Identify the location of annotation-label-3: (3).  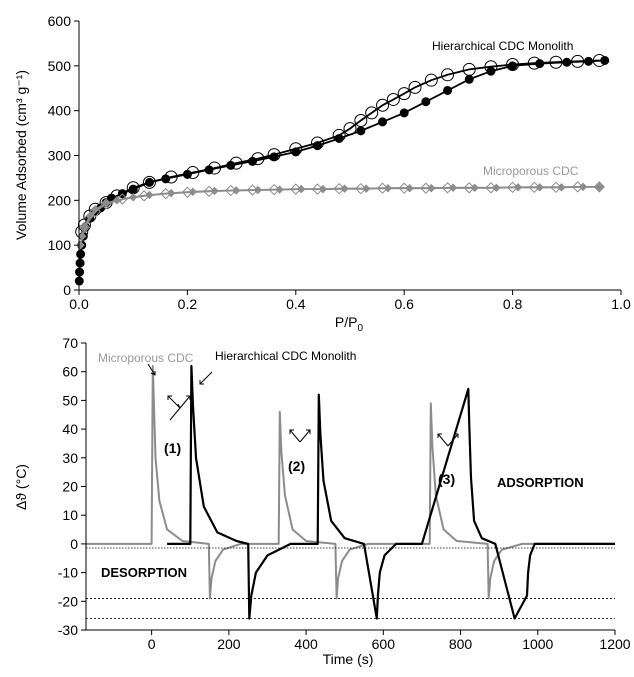
(446, 479).